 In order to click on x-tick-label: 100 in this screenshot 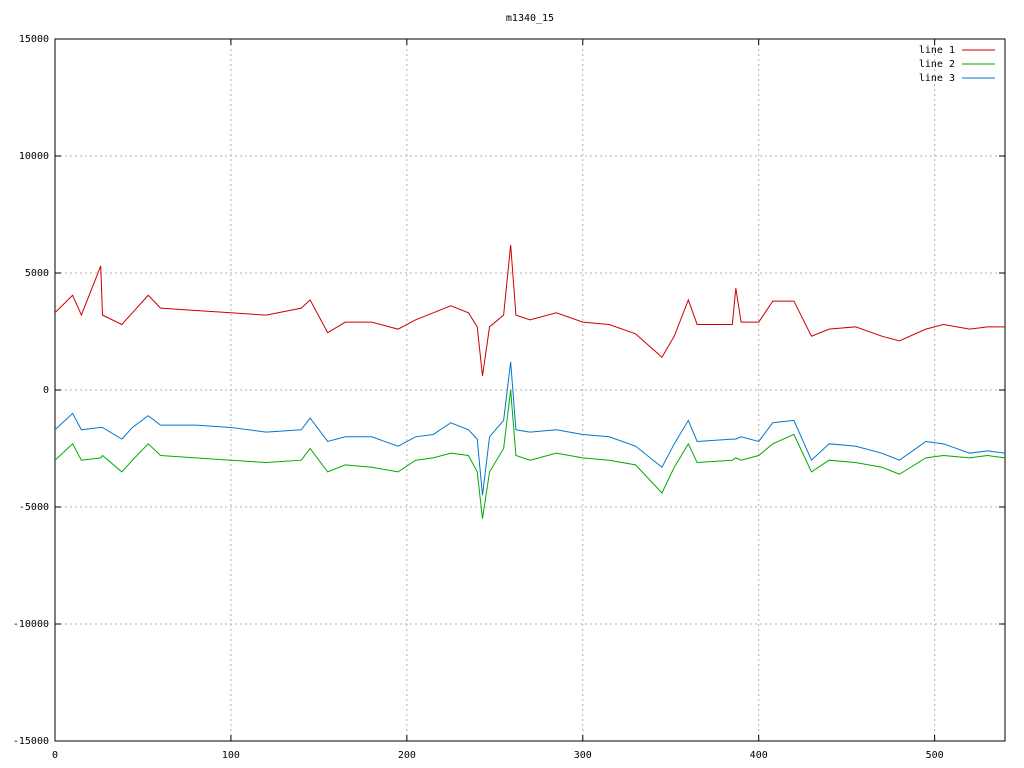, I will do `click(231, 755)`.